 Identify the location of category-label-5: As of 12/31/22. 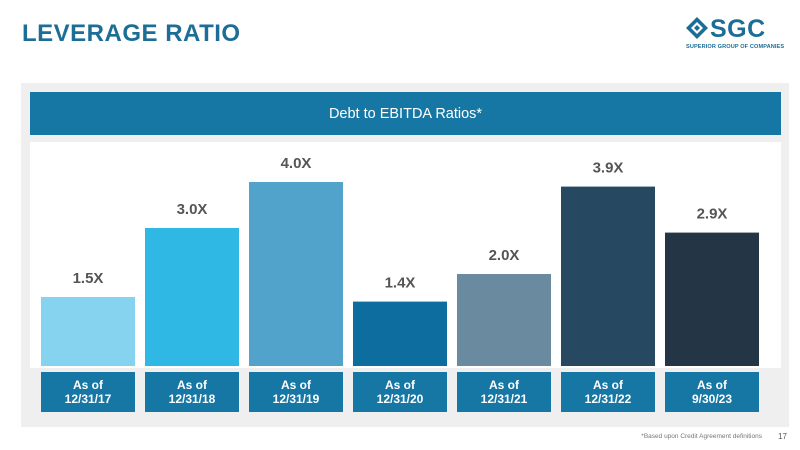
(608, 392).